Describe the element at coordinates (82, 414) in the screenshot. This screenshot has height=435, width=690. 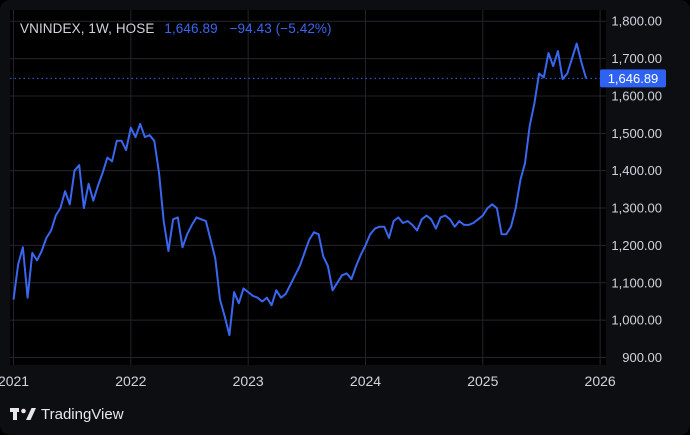
I see `brand-name: TradingView` at that location.